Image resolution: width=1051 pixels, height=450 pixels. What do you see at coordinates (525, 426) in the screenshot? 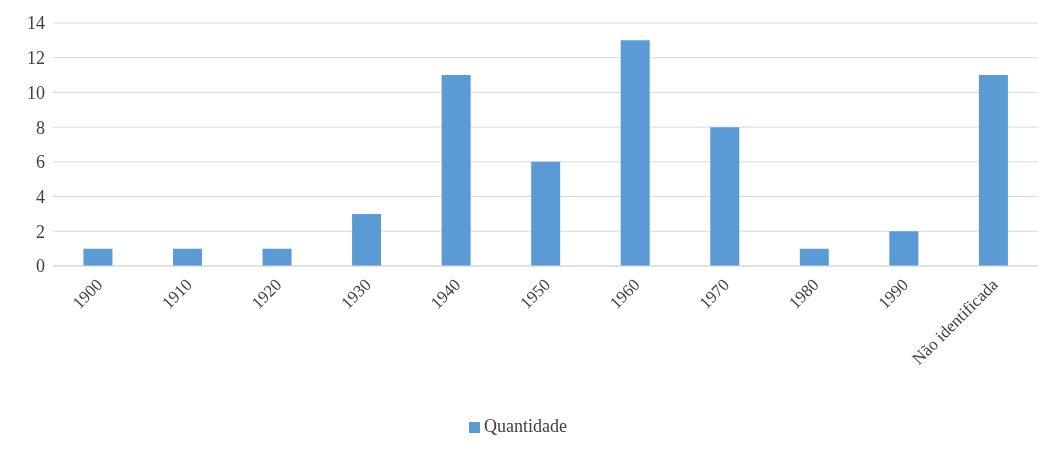
I see `legend-label: Quantidade` at bounding box center [525, 426].